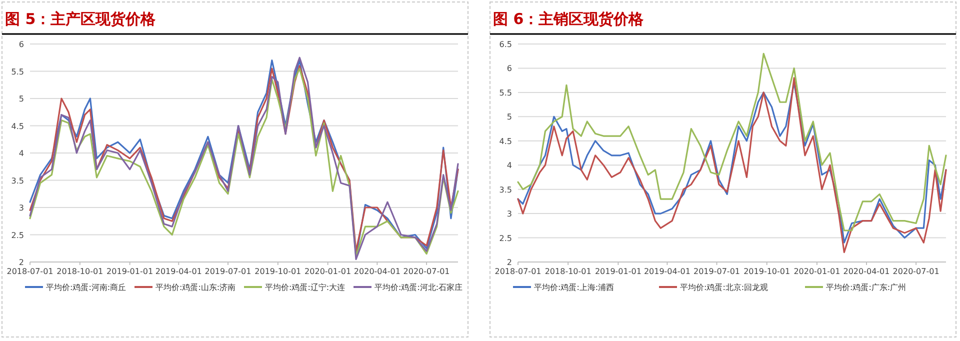 Image resolution: width=960 pixels, height=341 pixels. Describe the element at coordinates (86, 287) in the screenshot. I see `legend-label: 平均价:鸡蛋:河南:商丘` at that location.